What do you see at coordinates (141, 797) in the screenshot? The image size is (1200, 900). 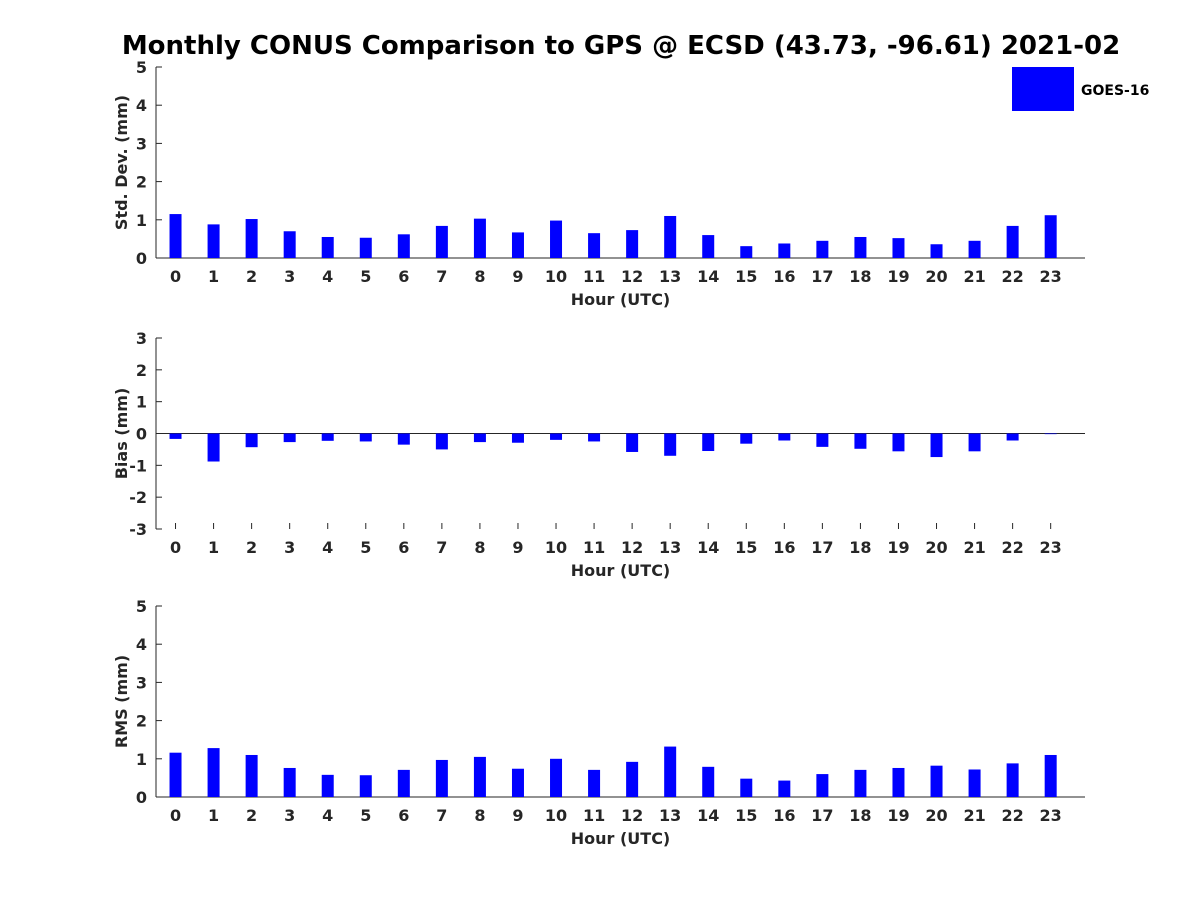 I see `y-tick-label: 0` at bounding box center [141, 797].